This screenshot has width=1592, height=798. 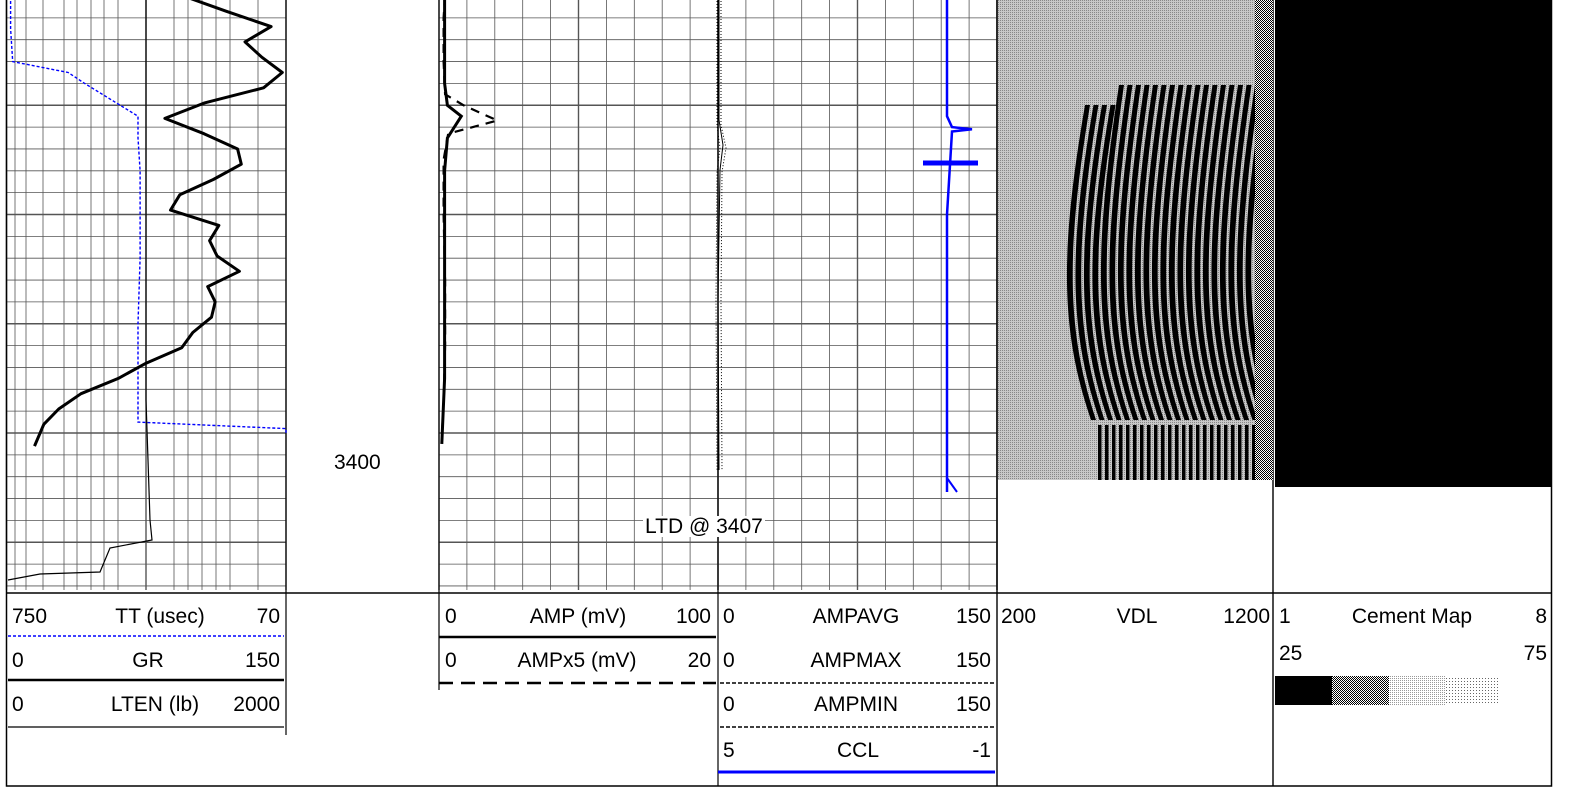 I want to click on vdl-max: 1200, so click(x=1246, y=616).